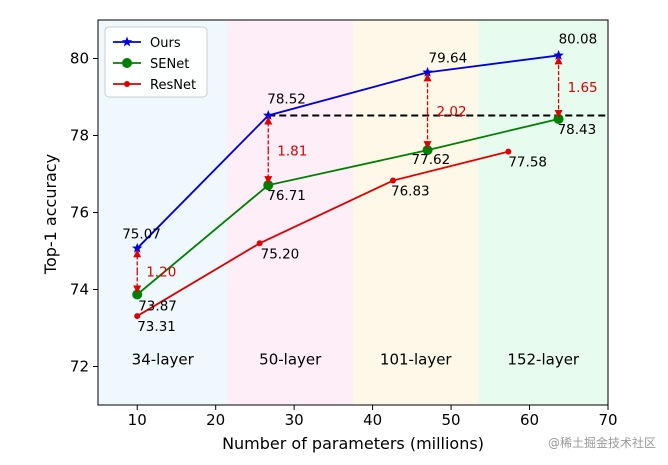  What do you see at coordinates (50, 214) in the screenshot?
I see `y-axis-title: Top-1 accuracy` at bounding box center [50, 214].